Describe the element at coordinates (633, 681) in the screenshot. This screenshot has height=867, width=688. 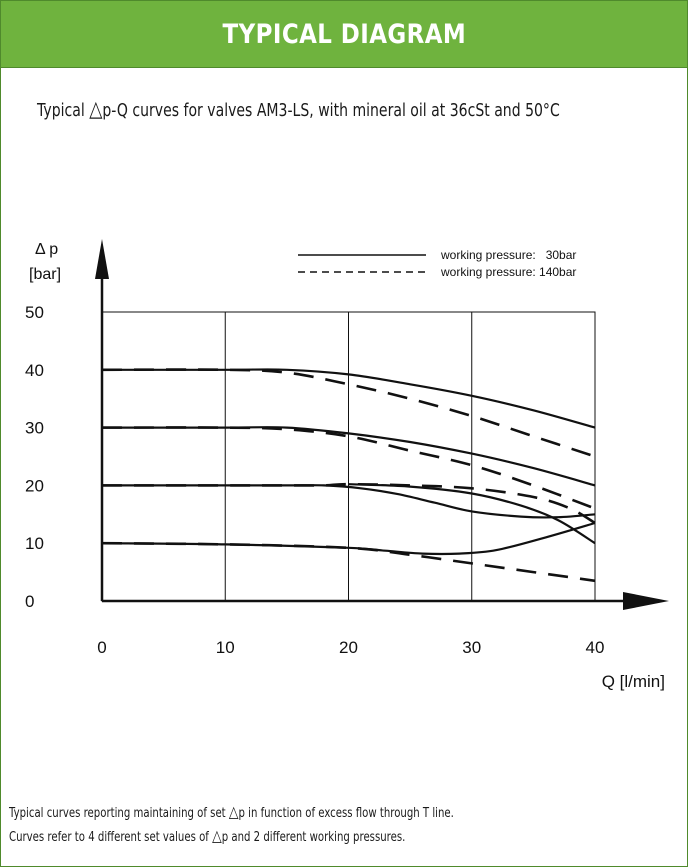
I see `x-axis-label: Q [l/min]` at that location.